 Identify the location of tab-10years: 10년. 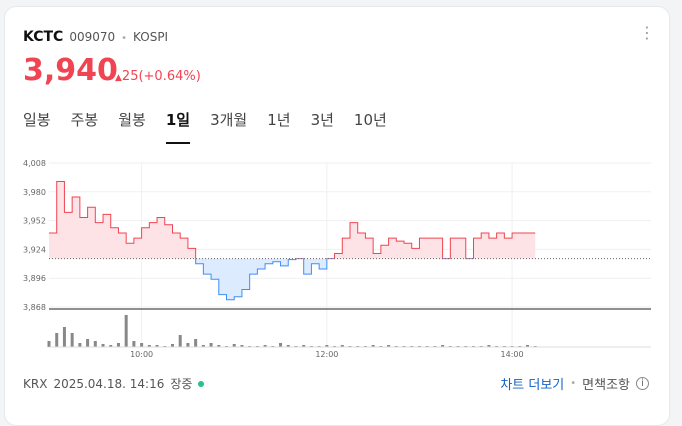
(370, 120).